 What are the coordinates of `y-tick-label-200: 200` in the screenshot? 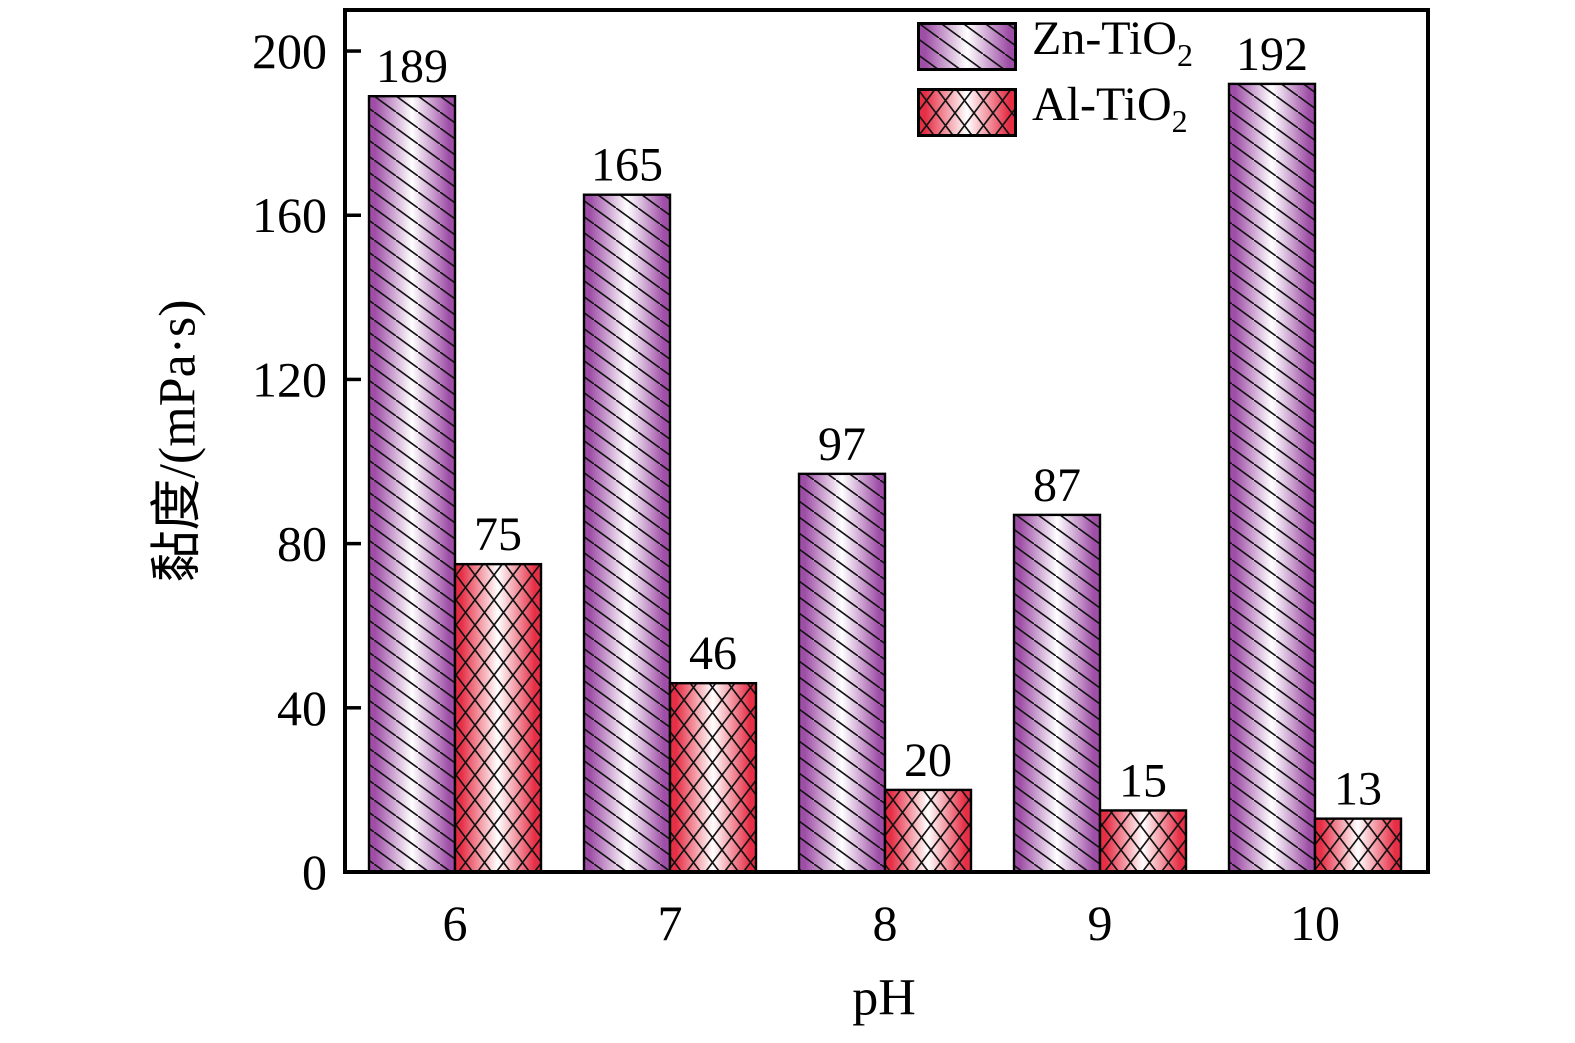 It's located at (289, 51).